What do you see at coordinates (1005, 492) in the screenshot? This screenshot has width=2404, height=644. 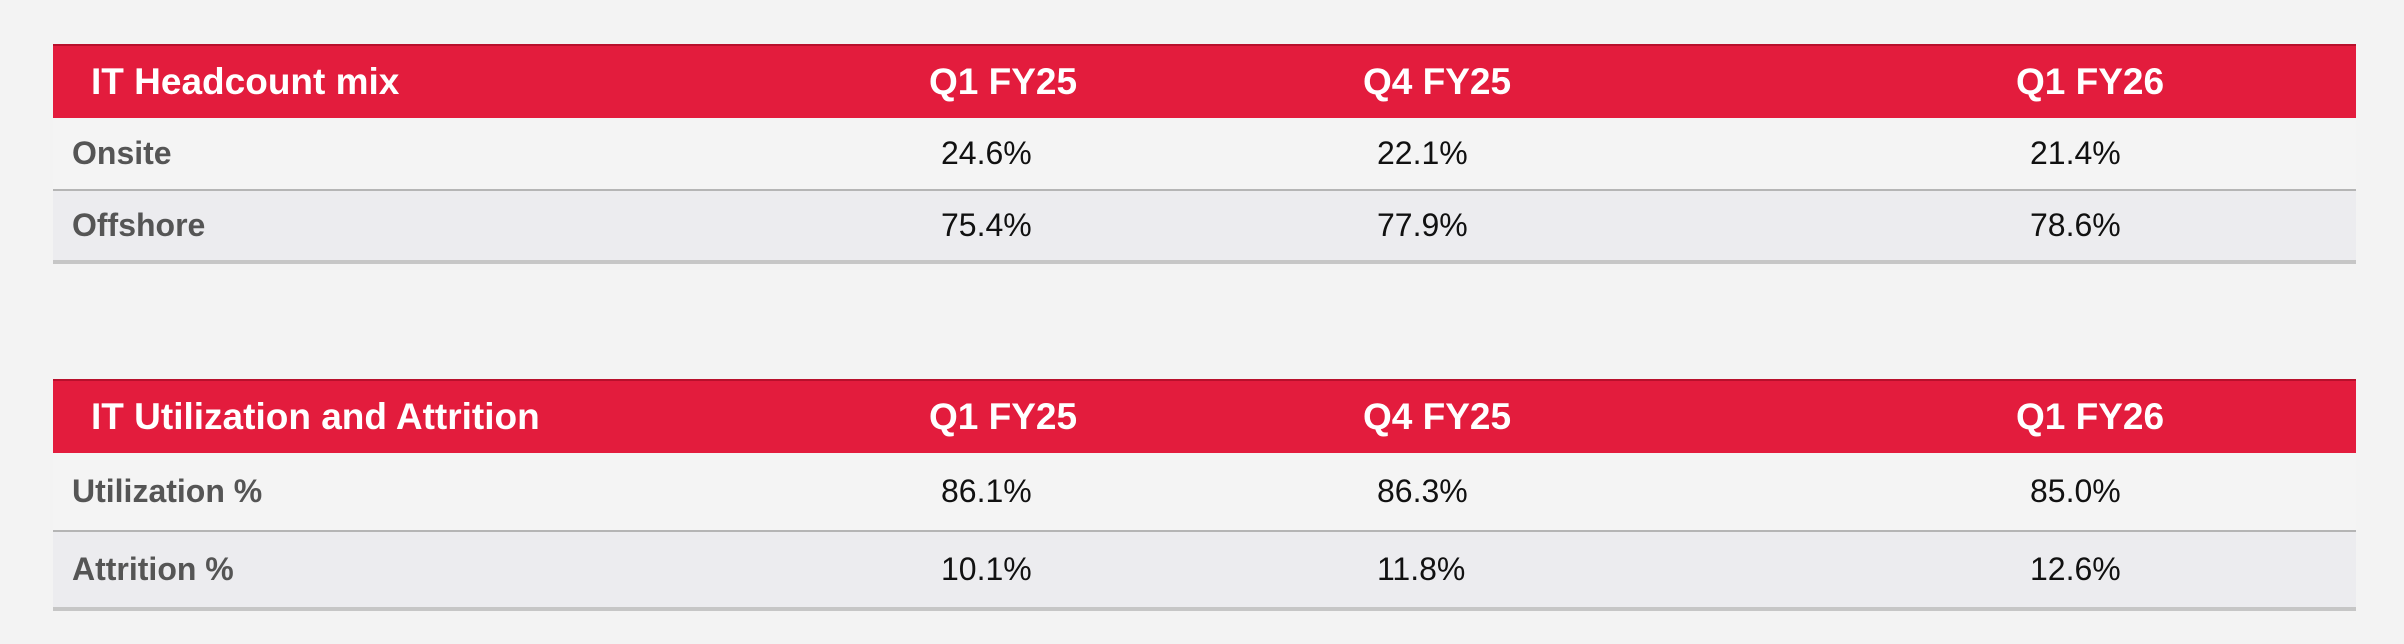 I see `table-cell: 86.1%` at bounding box center [1005, 492].